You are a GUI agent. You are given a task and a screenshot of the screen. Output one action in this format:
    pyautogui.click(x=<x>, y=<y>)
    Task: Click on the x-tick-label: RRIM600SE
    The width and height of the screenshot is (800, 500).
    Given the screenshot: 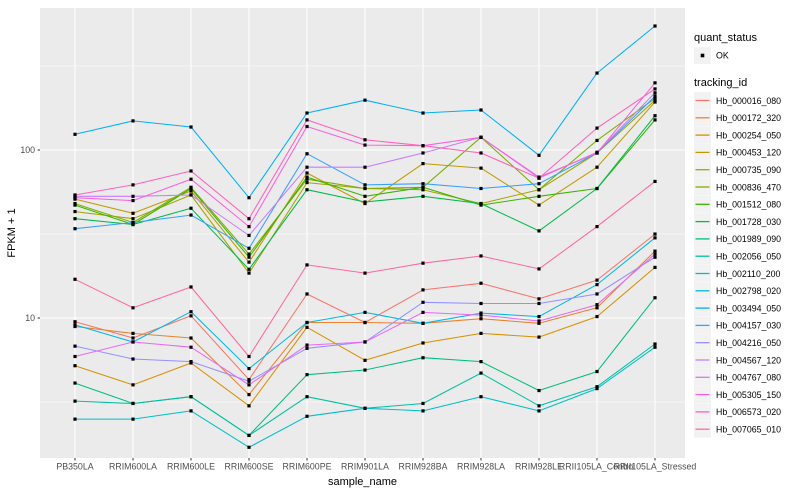 What is the action you would take?
    pyautogui.click(x=249, y=467)
    